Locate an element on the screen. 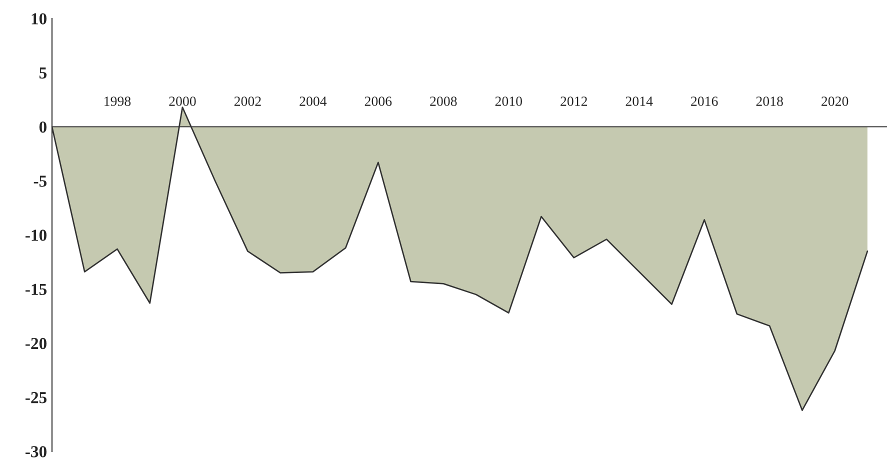 The image size is (887, 463). y-tick-label: 5 is located at coordinates (43, 73).